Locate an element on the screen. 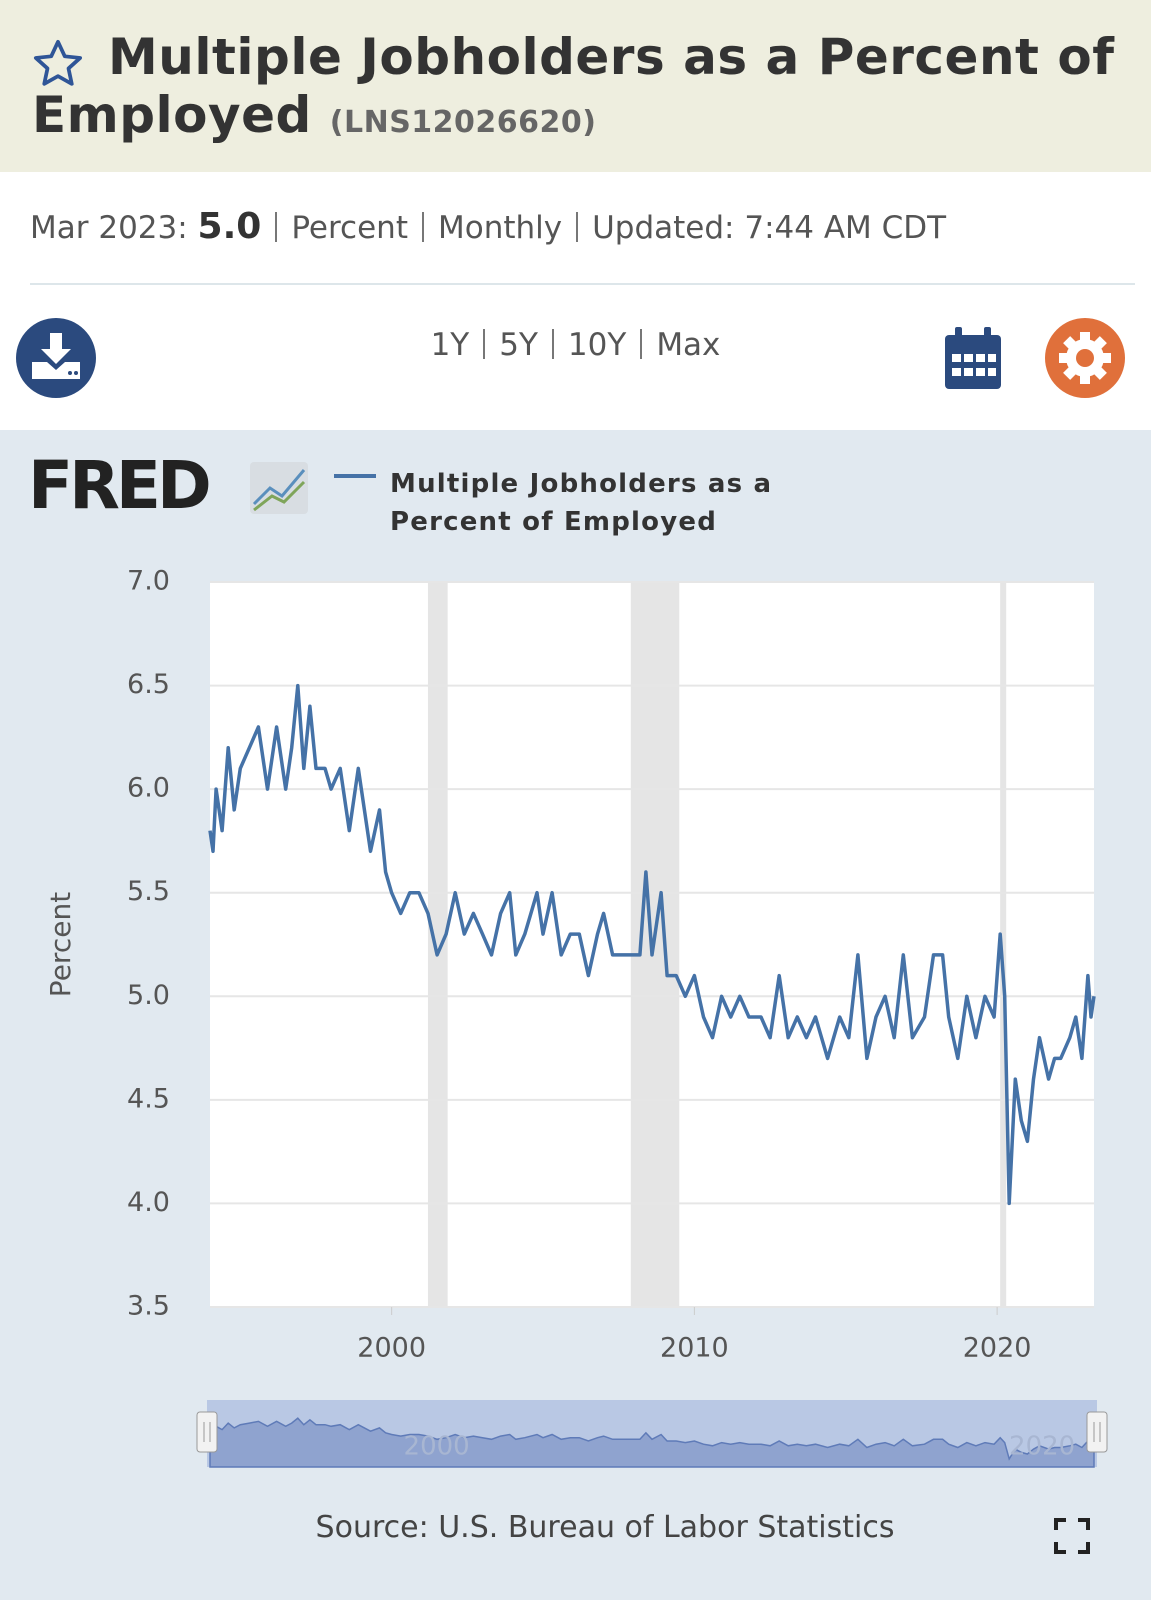  series-id: (LNS12026620) is located at coordinates (463, 122).